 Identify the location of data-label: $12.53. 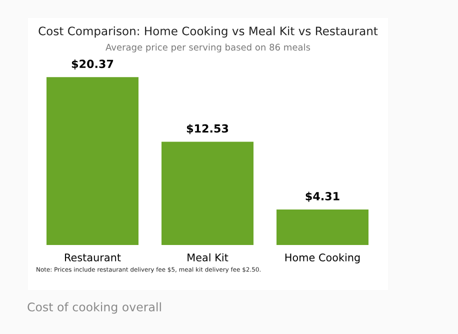
(207, 129).